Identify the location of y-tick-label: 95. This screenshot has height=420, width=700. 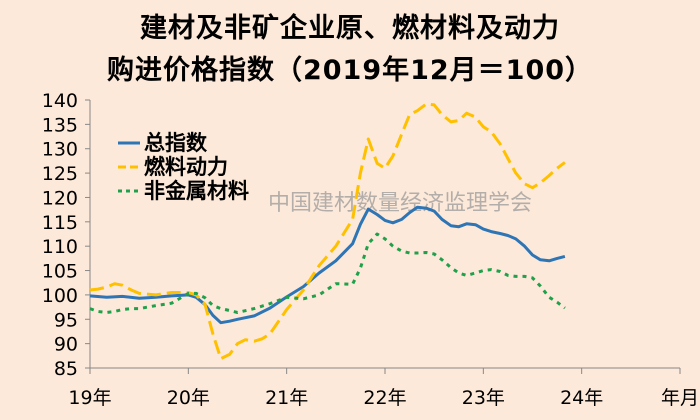
(66, 320).